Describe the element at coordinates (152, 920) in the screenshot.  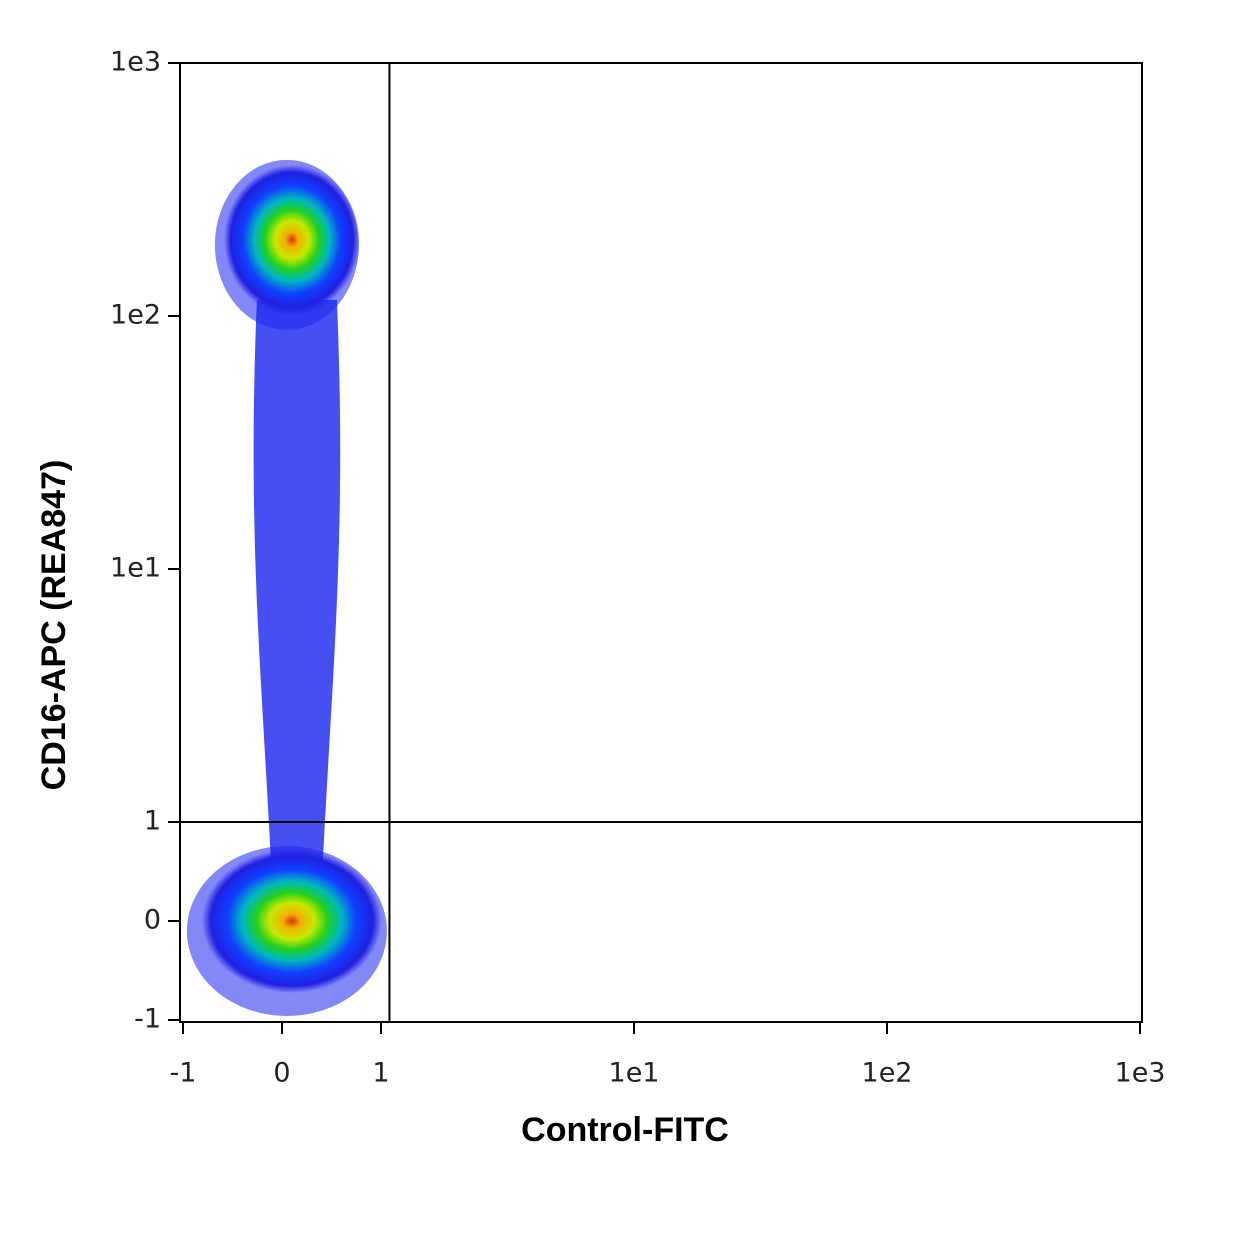
I see `y-tick-label: 0` at that location.